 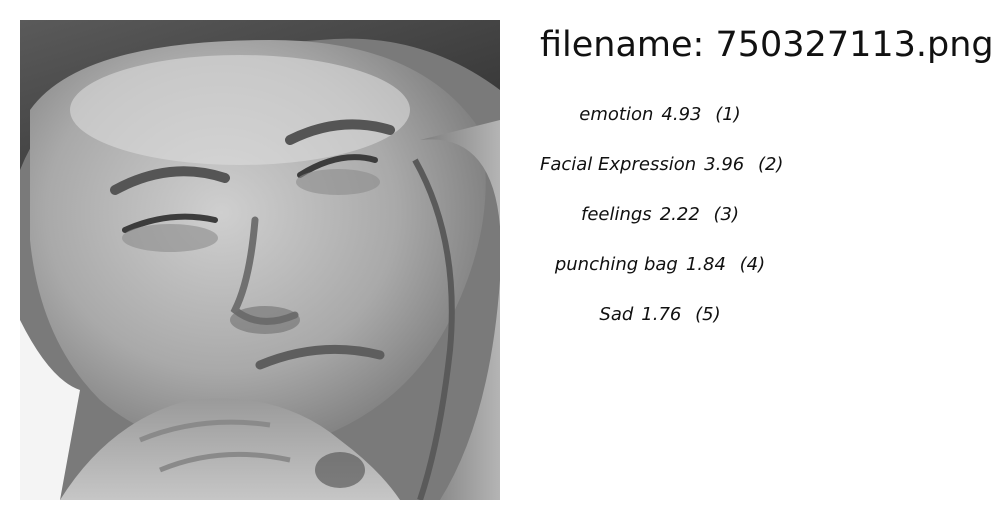 I want to click on prediction-row: feelings 2.22 (3), so click(x=660, y=215).